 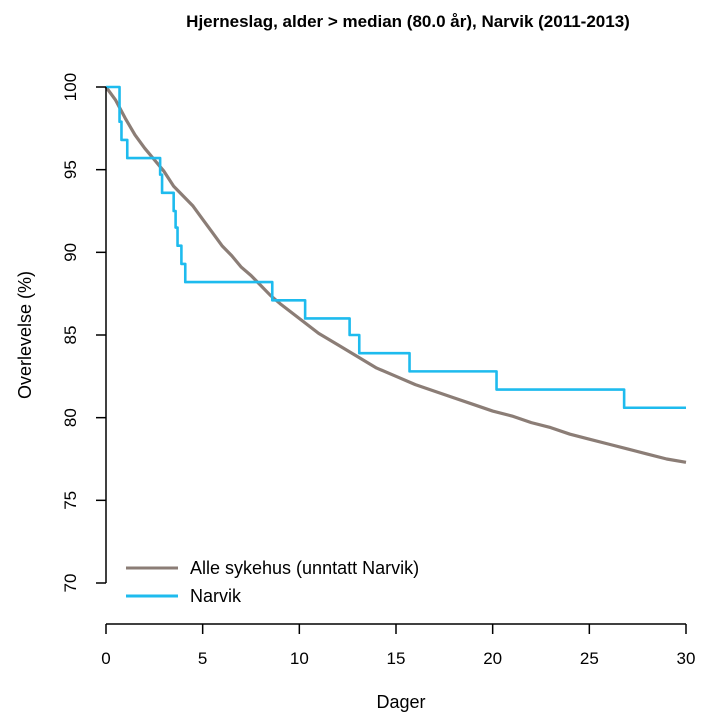 I want to click on y-axis-label: Overlevelse (%), so click(x=25, y=335).